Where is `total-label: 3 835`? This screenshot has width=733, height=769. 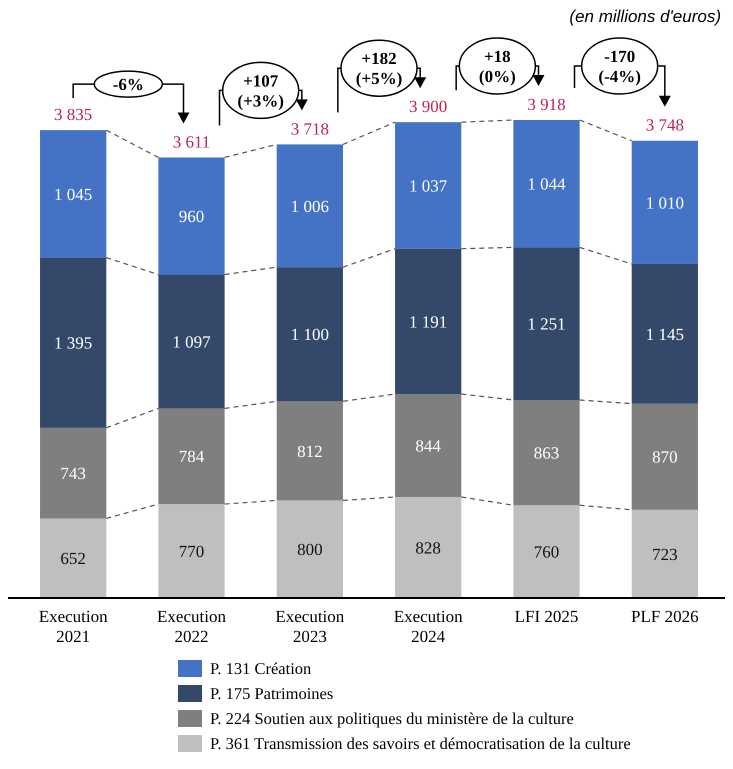
total-label: 3 835 is located at coordinates (73, 114).